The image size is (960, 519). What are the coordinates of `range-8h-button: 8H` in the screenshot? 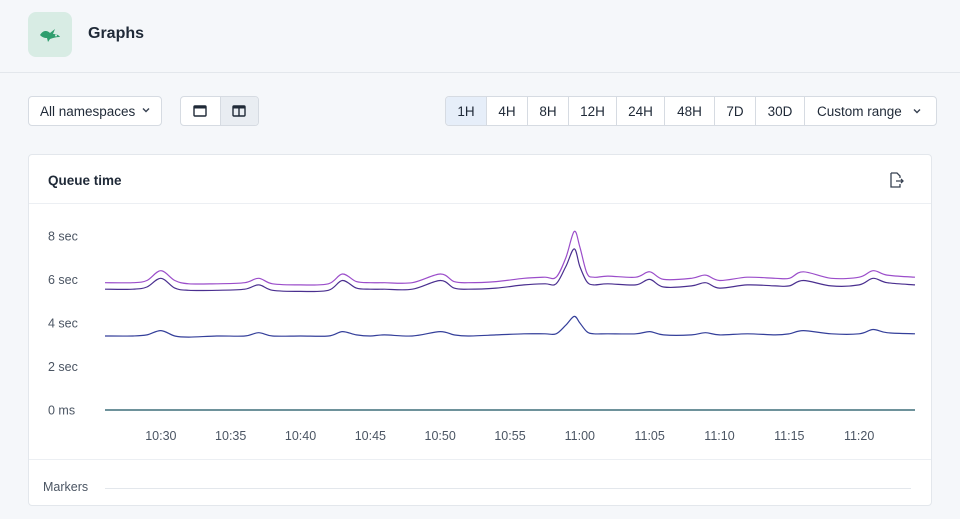 It's located at (547, 111).